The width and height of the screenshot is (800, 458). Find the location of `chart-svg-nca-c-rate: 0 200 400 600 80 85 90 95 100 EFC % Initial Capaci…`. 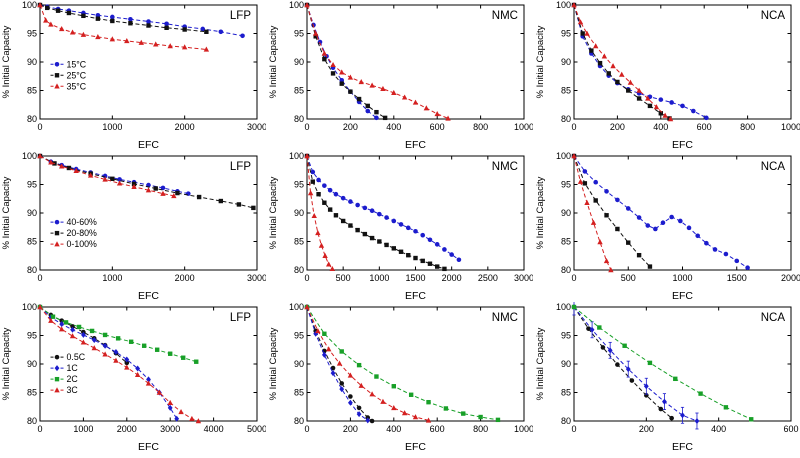

chart-svg-nca-c-rate: 0 200 400 600 80 85 90 95 100 EFC % Initial Capaci… is located at coordinates (667, 375).